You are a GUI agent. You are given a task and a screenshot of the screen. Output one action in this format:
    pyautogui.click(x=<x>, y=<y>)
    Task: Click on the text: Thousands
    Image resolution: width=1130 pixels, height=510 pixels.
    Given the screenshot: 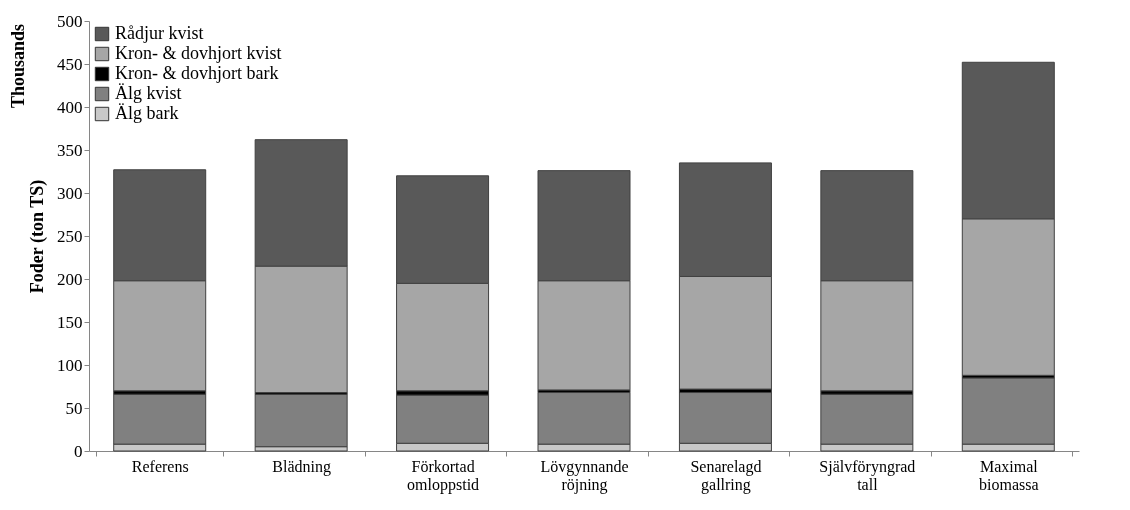 What is the action you would take?
    pyautogui.click(x=18, y=66)
    